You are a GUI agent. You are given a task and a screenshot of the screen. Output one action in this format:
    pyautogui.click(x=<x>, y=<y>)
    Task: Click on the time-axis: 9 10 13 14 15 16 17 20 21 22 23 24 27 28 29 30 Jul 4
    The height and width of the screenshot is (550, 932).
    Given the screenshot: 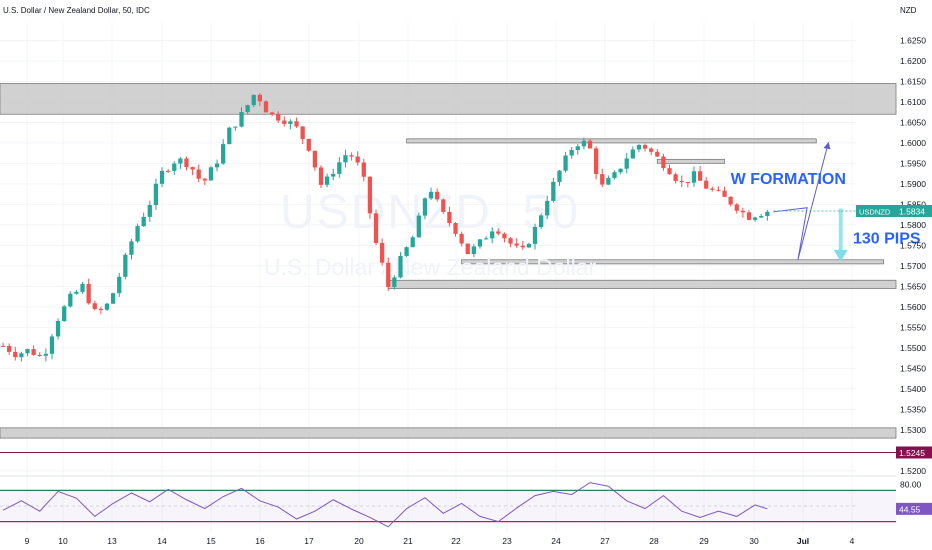 What is the action you would take?
    pyautogui.click(x=440, y=541)
    